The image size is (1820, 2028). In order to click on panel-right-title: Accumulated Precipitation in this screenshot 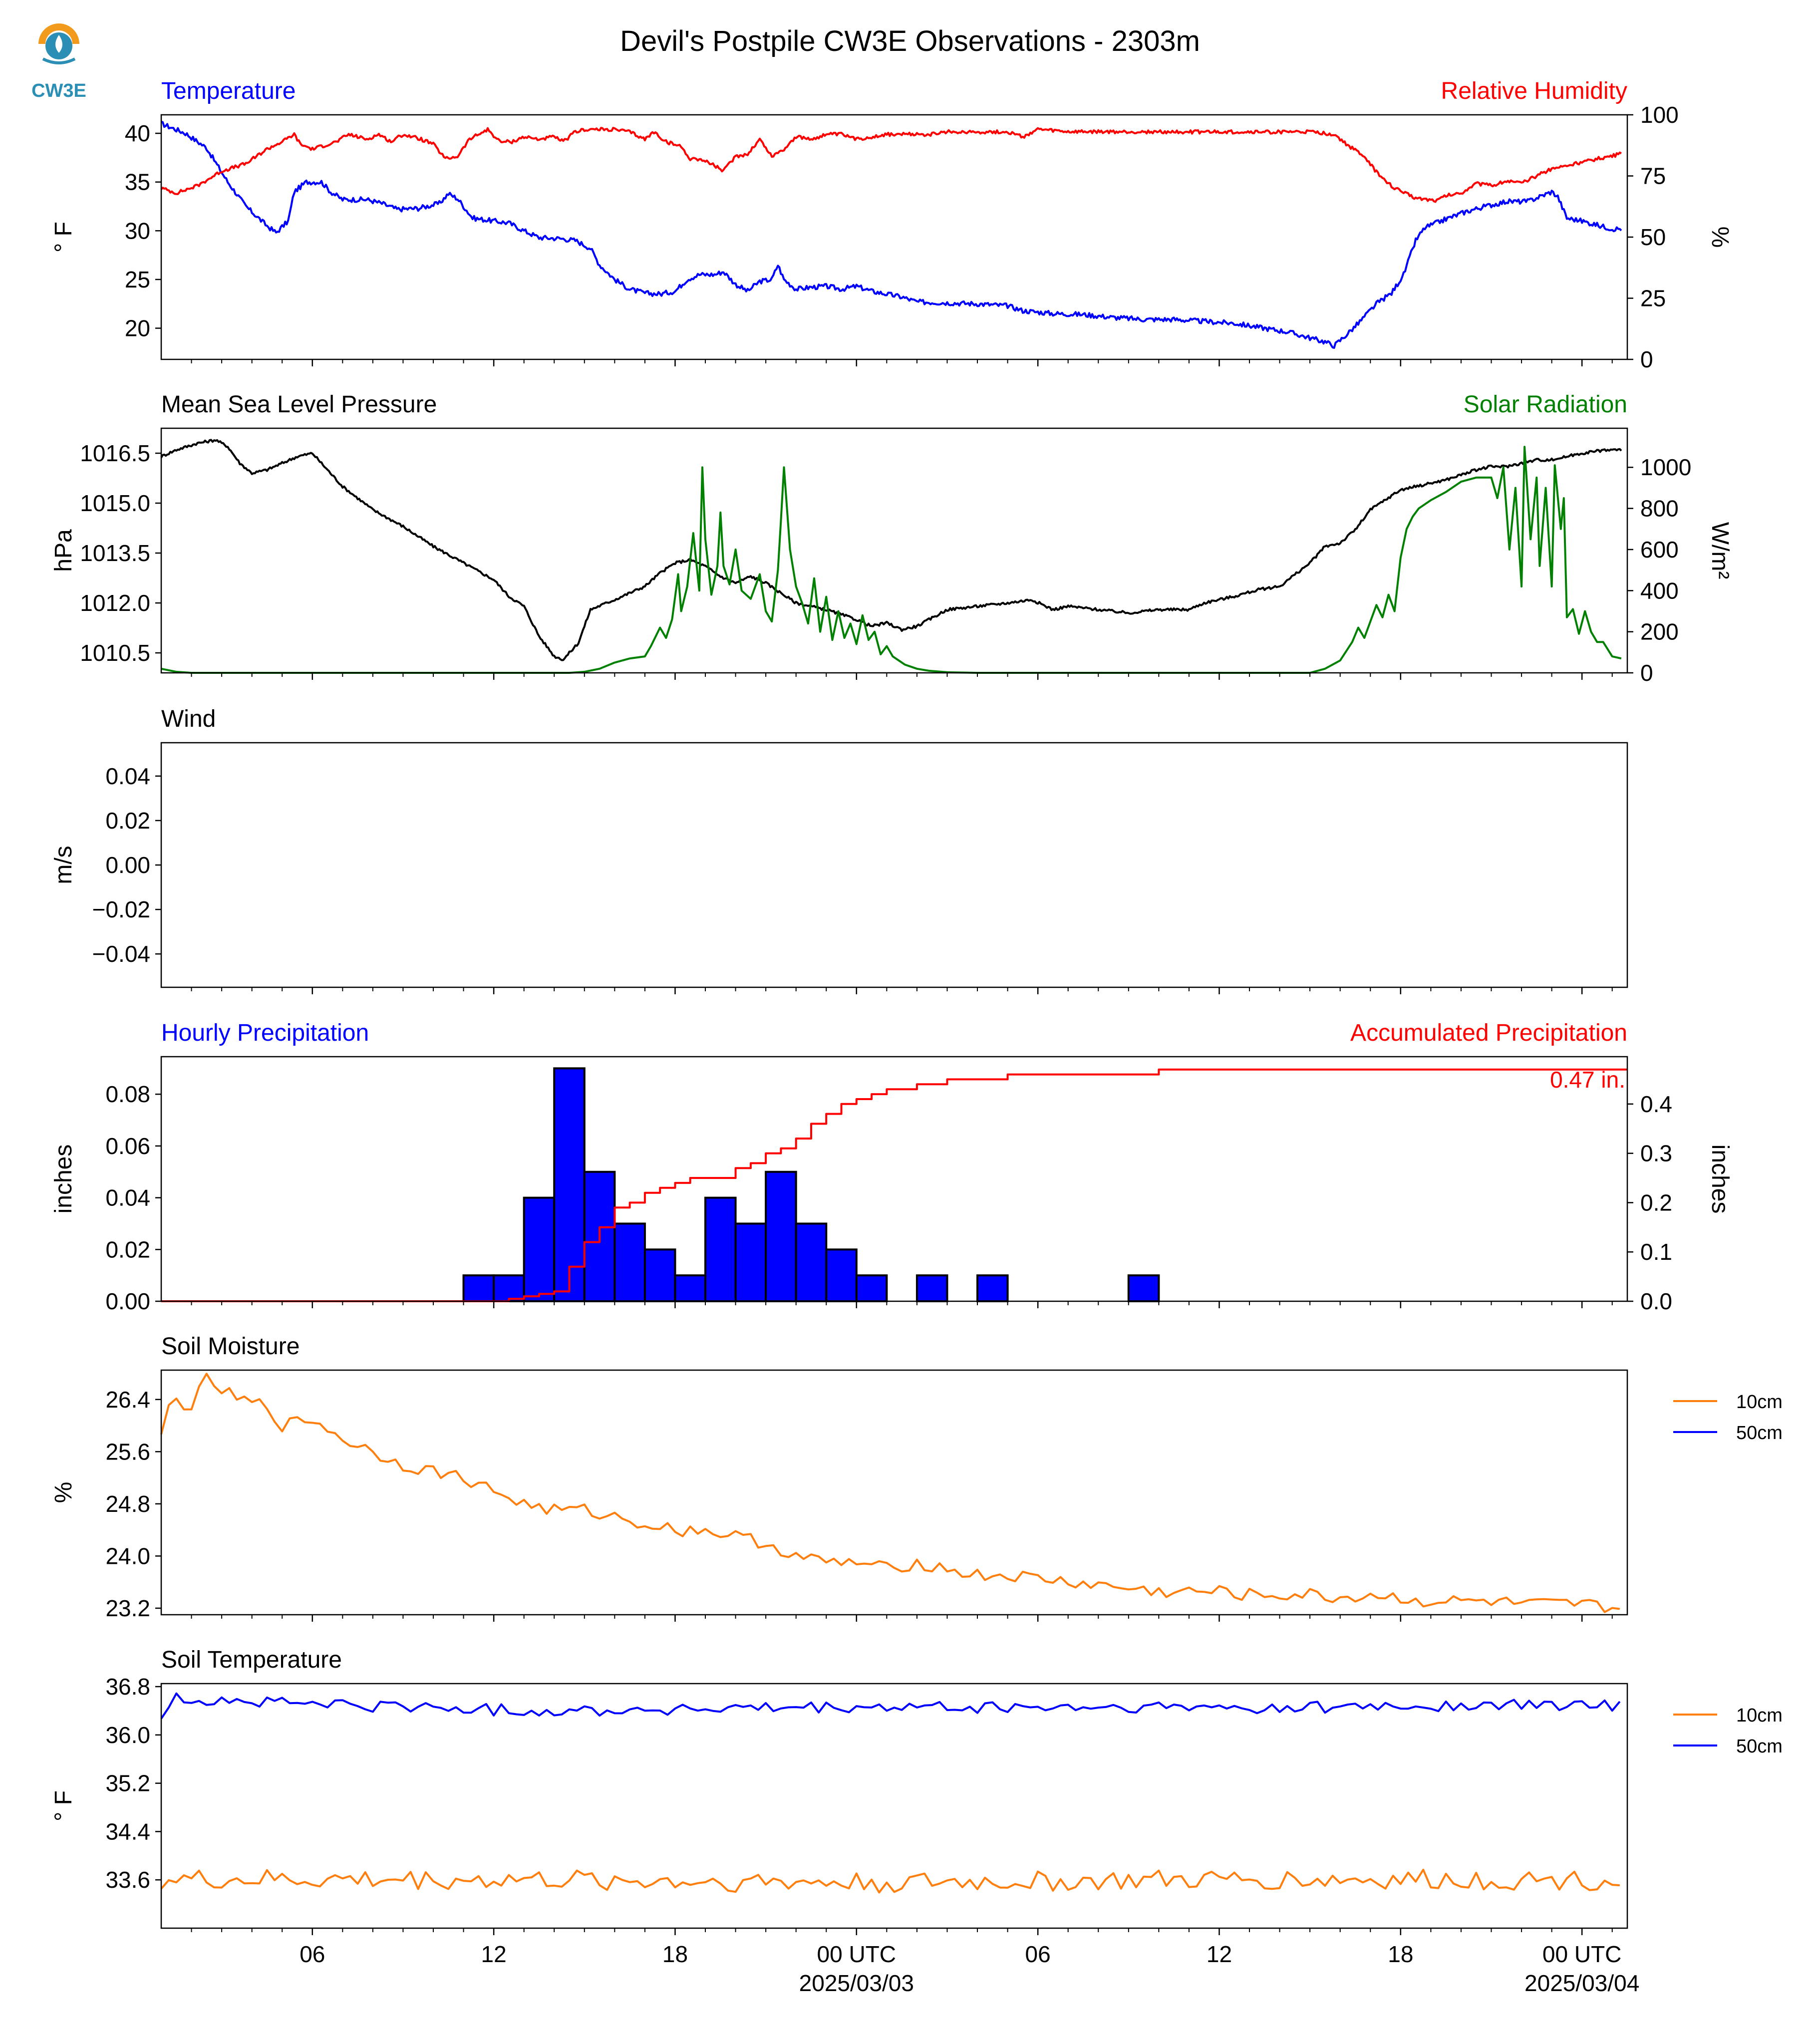, I will do `click(1488, 1033)`.